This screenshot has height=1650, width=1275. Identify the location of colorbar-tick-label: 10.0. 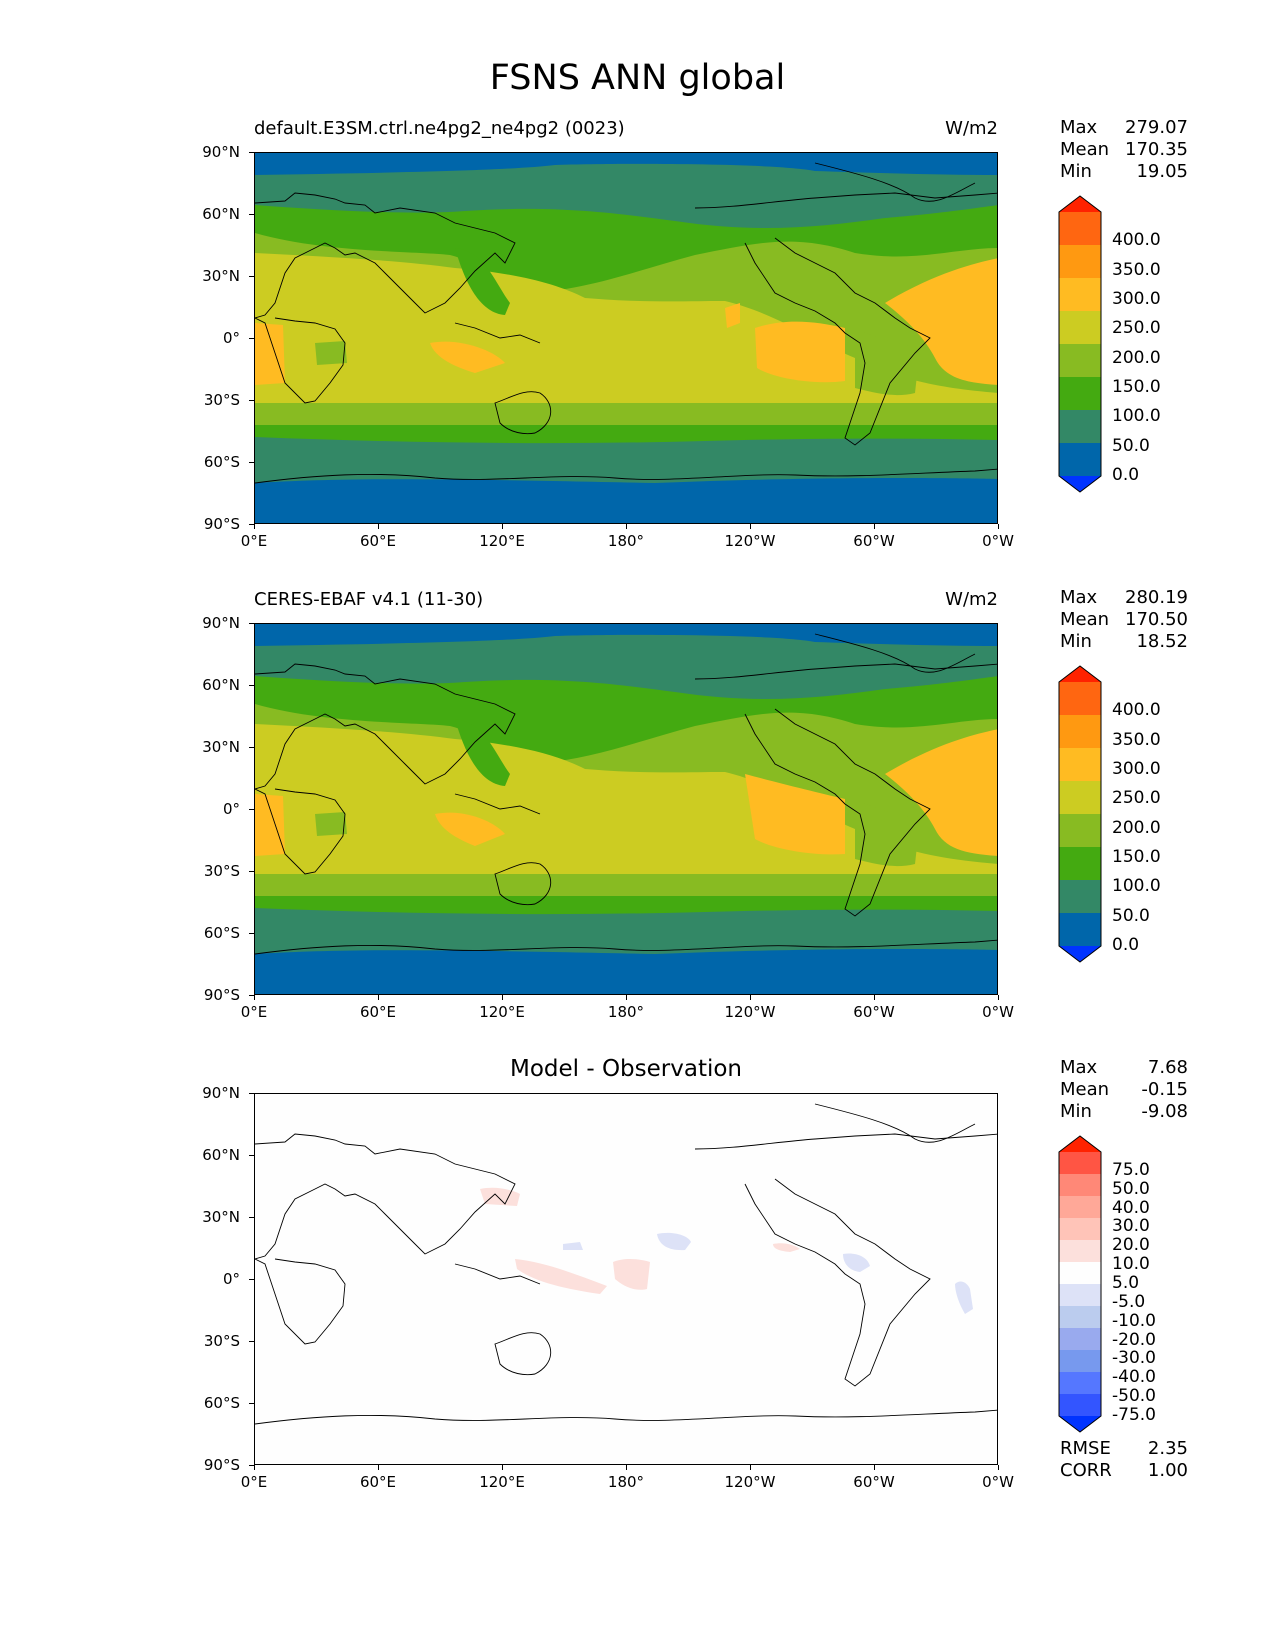
(1131, 1264).